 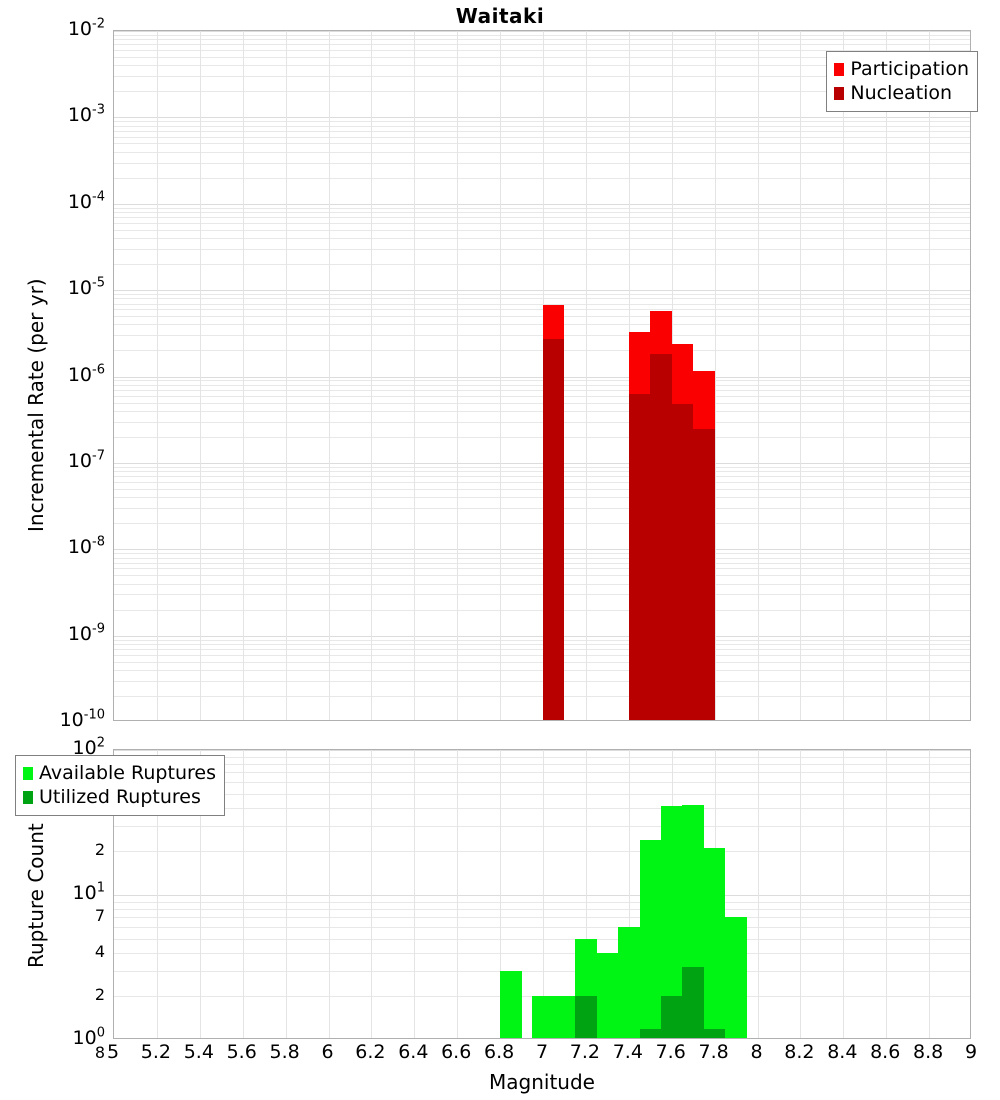 What do you see at coordinates (86, 459) in the screenshot?
I see `y-tick-label: 10⁻⁷` at bounding box center [86, 459].